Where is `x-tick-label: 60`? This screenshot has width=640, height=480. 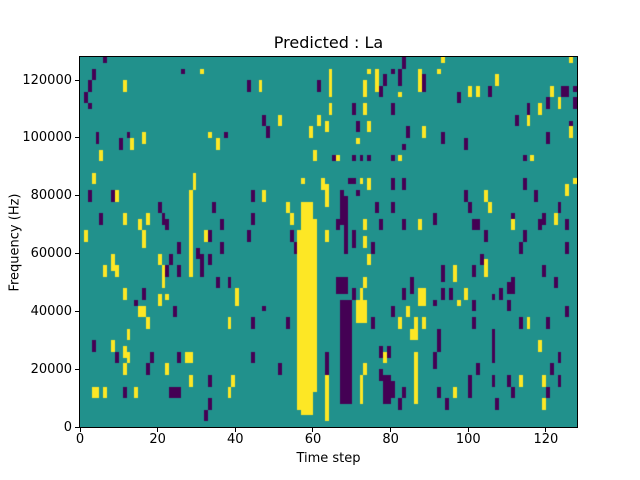
x-tick-label: 60 is located at coordinates (313, 439).